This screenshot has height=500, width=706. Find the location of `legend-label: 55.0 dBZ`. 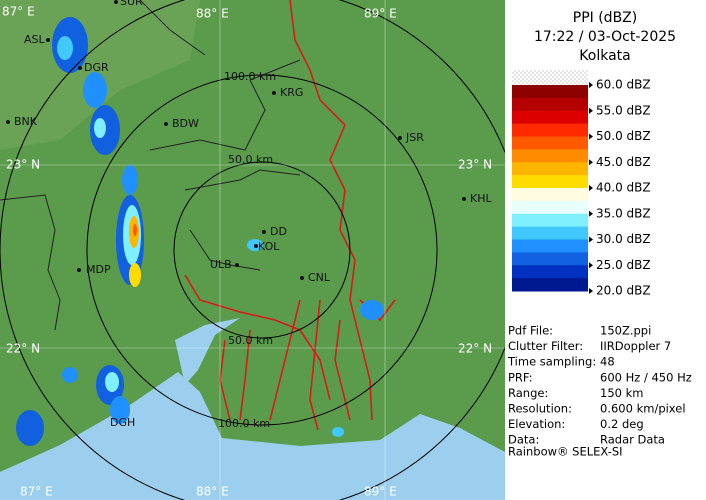

legend-label: 55.0 dBZ is located at coordinates (623, 110).